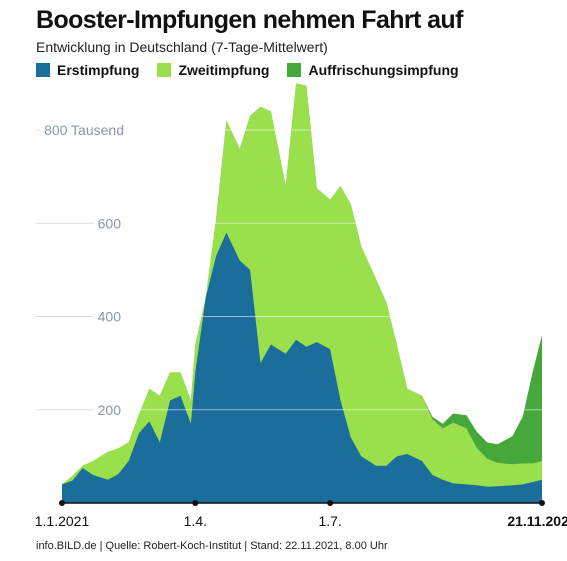 This screenshot has width=567, height=561. What do you see at coordinates (43, 70) in the screenshot?
I see `legend-swatch-erstimpfung` at bounding box center [43, 70].